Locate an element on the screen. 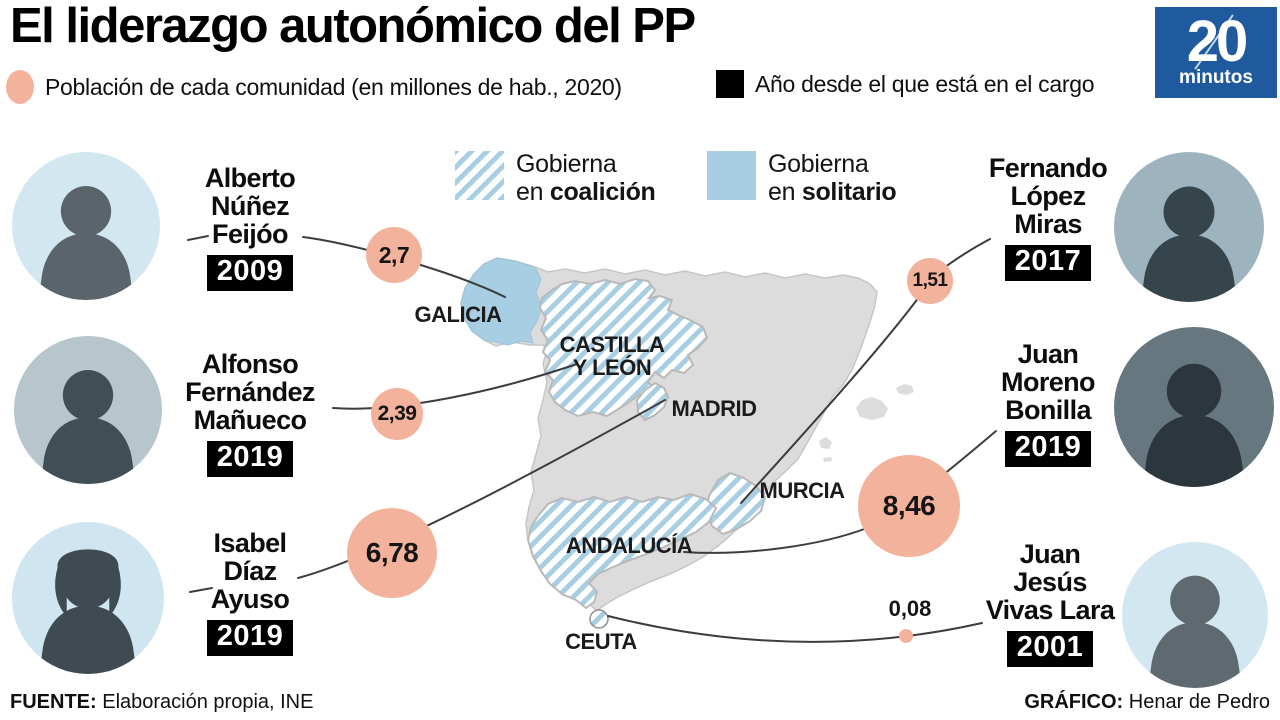 The height and width of the screenshot is (720, 1280). map-region-andalucia is located at coordinates (622, 551).